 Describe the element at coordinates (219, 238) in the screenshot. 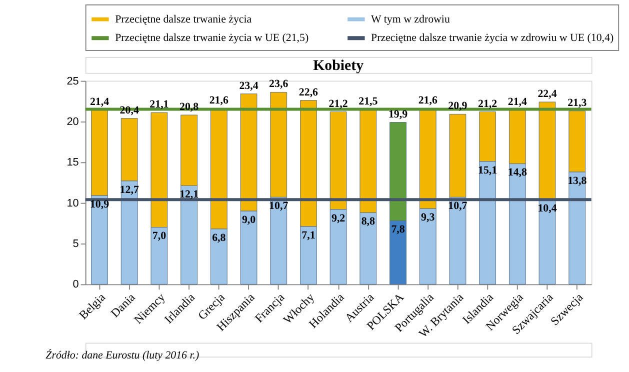

I see `data-label: 6,8` at that location.